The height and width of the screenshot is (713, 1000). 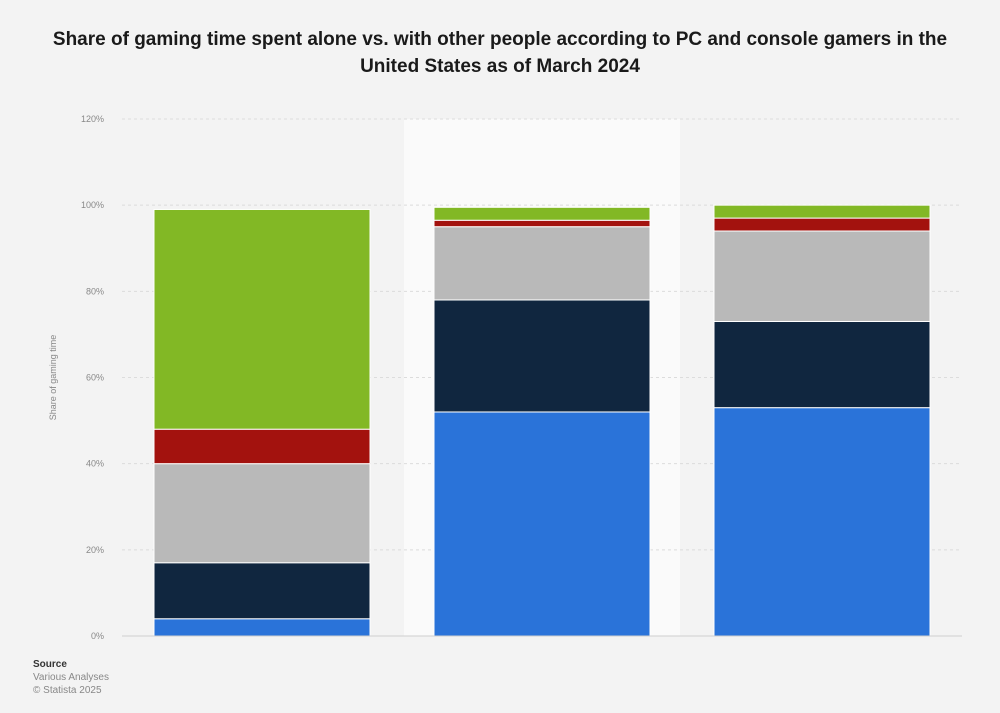 What do you see at coordinates (53, 378) in the screenshot?
I see `y-axis-title: Share of gaming time` at bounding box center [53, 378].